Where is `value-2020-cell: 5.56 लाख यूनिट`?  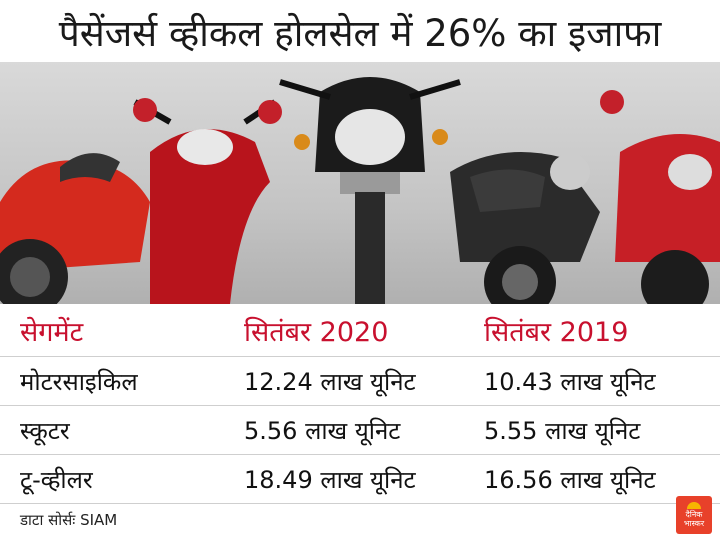
value-2020-cell: 5.56 लाख यूनिट is located at coordinates (322, 430).